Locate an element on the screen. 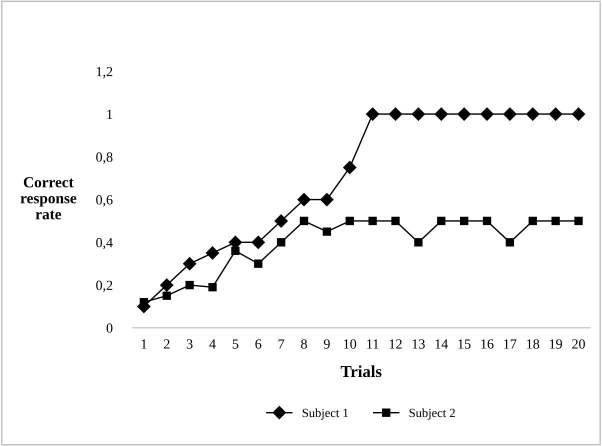  y-tick-label: 1 is located at coordinates (109, 114).